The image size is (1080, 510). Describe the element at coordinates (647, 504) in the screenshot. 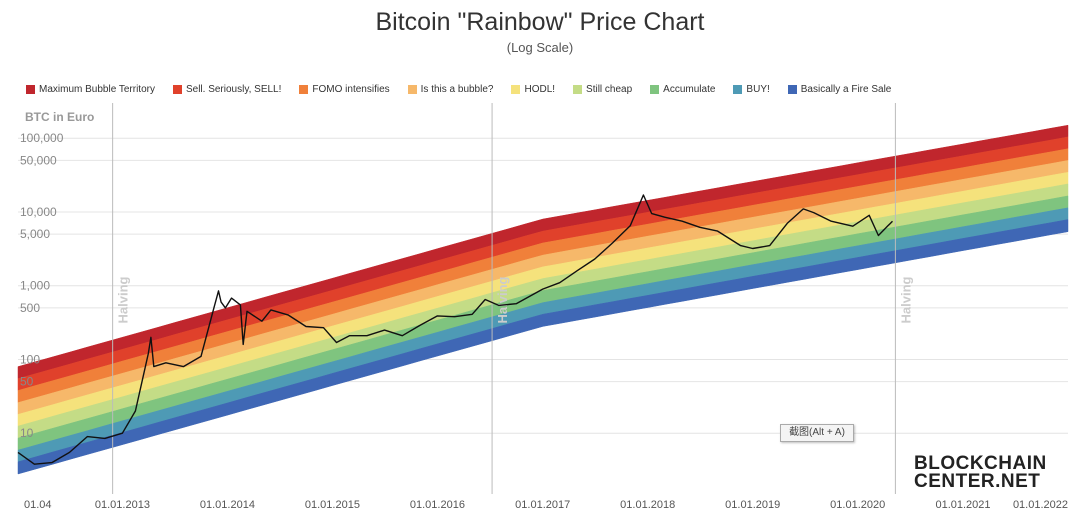

I see `x-tick-label: 01.01.2018` at that location.